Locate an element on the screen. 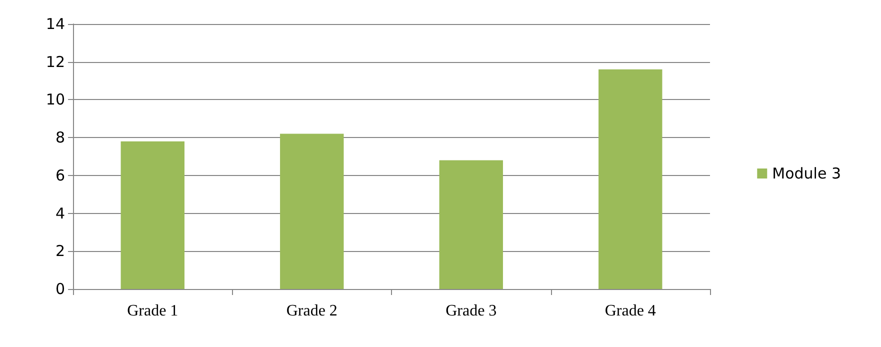 The width and height of the screenshot is (881, 347). x-tick-label: Grade 1 is located at coordinates (152, 311).